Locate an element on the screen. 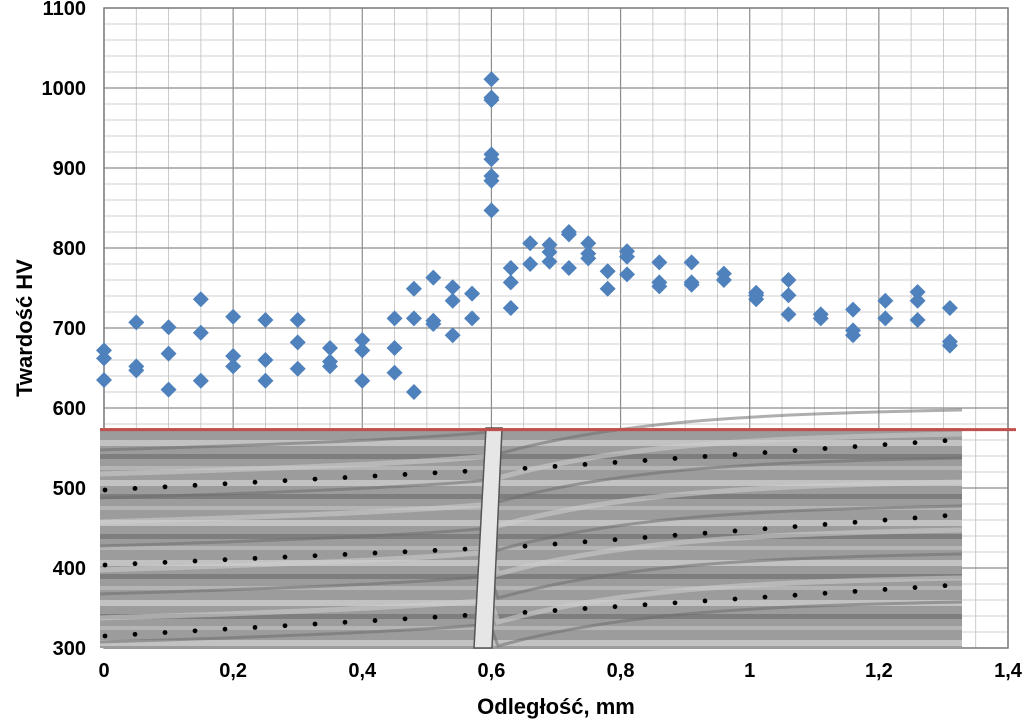  x-tick-labels: 0 0,2 0,4 0,6 0,8 1 1,2 1,4 is located at coordinates (560, 671).